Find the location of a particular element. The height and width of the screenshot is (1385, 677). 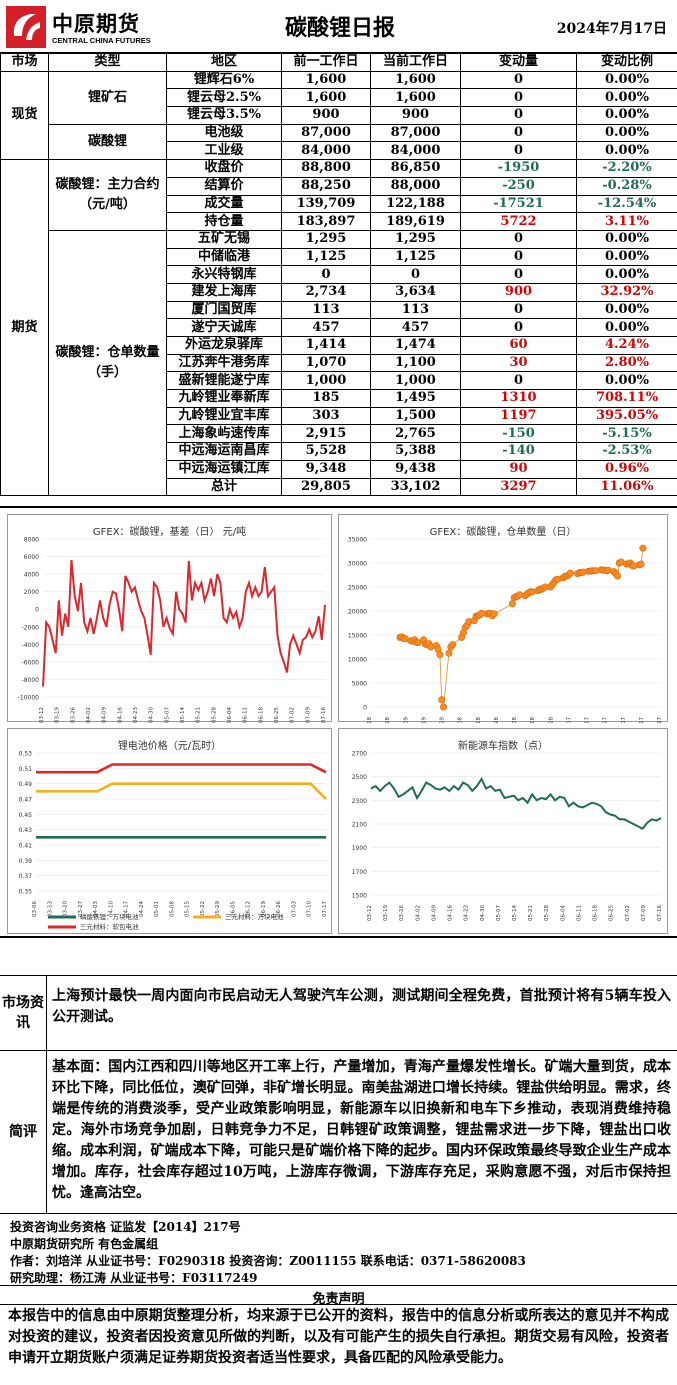

table-row: 九岭锂业奉新库 185 1,495 1310 708.11% is located at coordinates (339, 398).